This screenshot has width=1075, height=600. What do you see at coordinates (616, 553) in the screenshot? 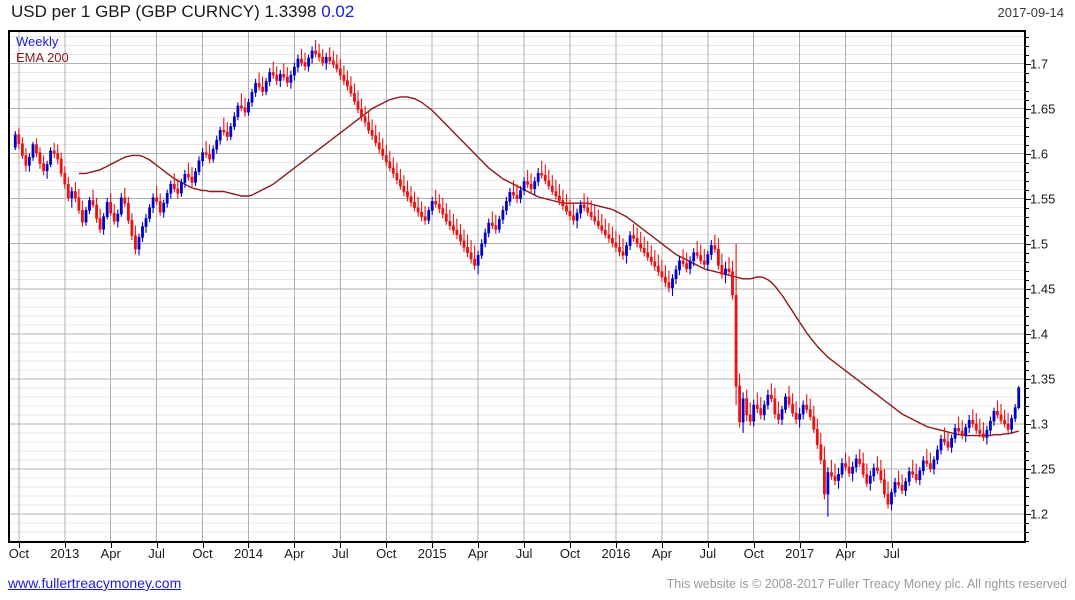
I see `x-axis-label: 2016` at bounding box center [616, 553].